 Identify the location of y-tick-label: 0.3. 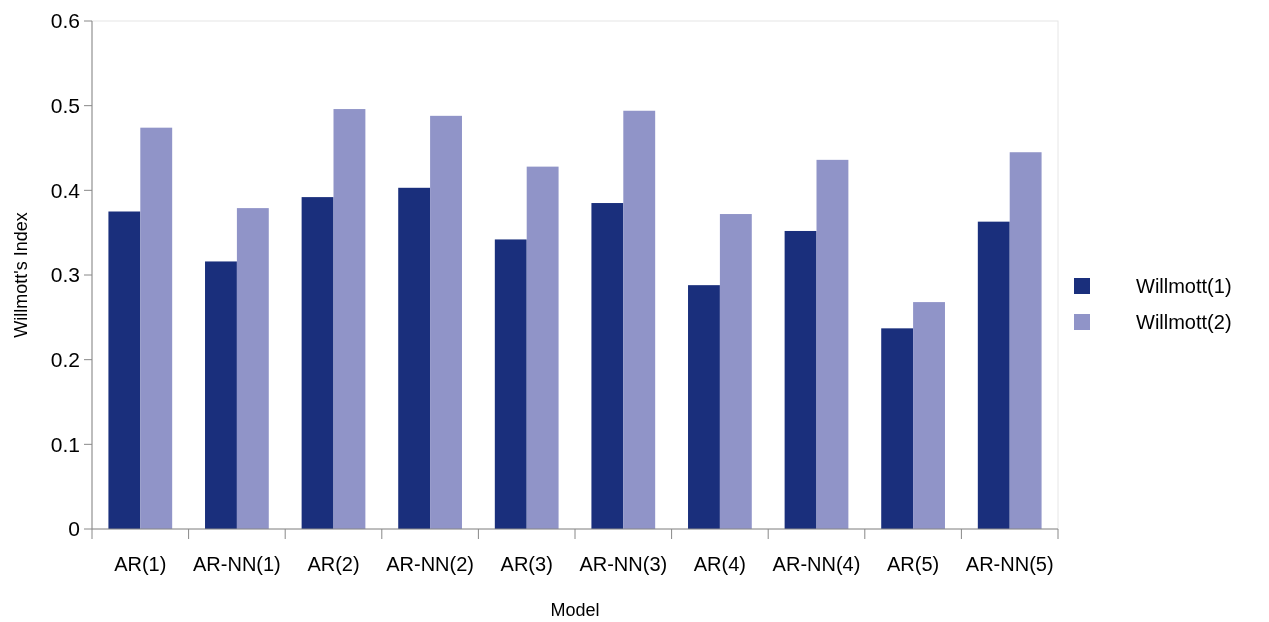
(65, 275).